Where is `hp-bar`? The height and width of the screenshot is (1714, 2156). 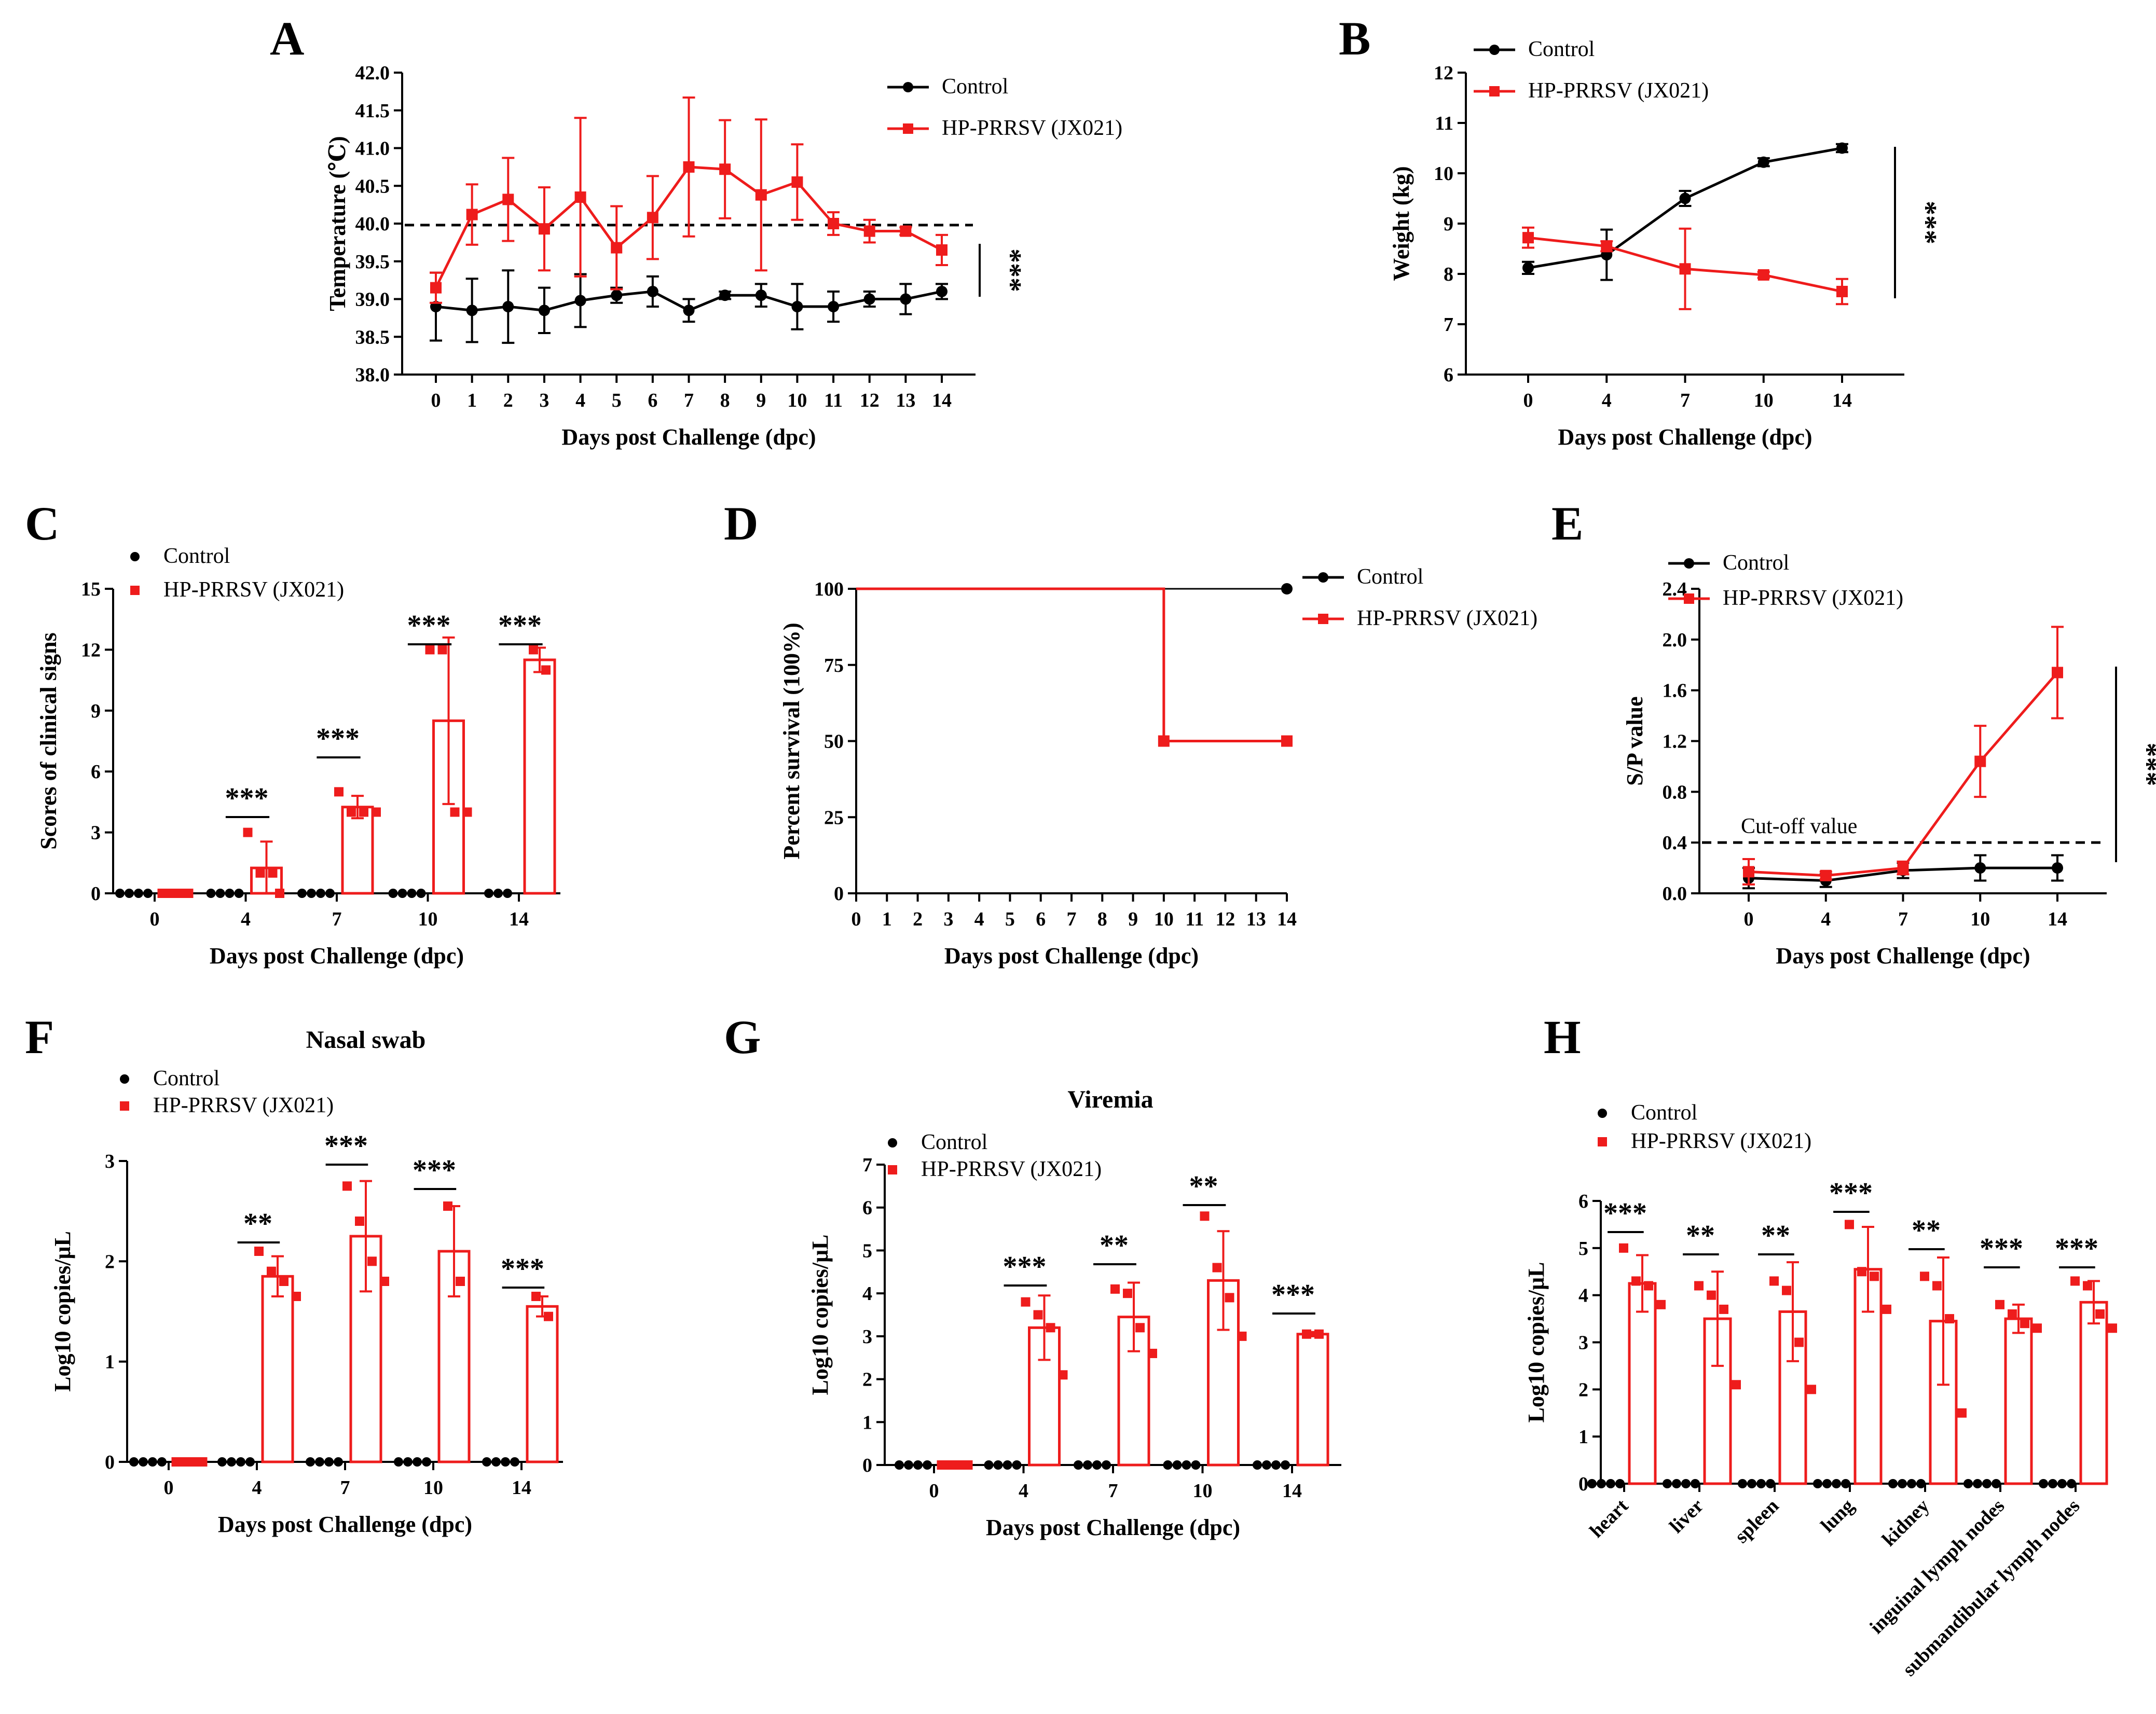
hp-bar is located at coordinates (1312, 1400).